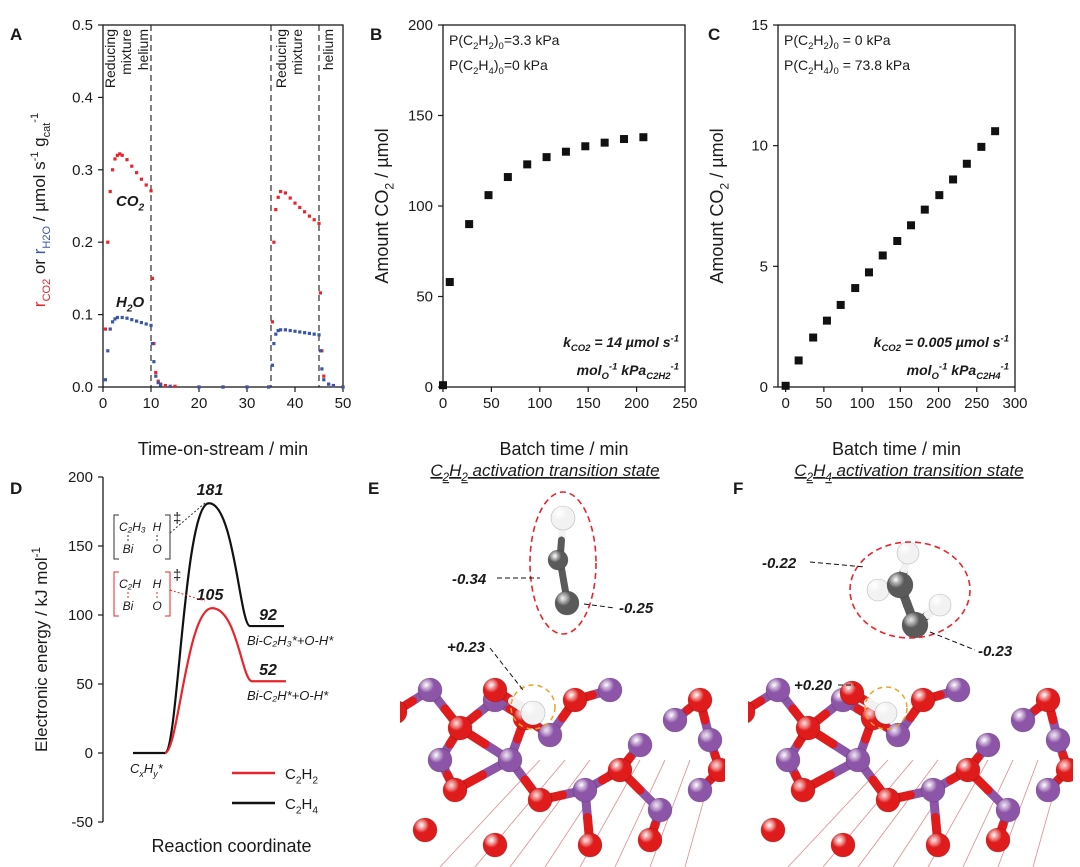  Describe the element at coordinates (847, 67) in the screenshot. I see `pressure-condition: P(C2H4)0 = 73.8 kPa` at that location.